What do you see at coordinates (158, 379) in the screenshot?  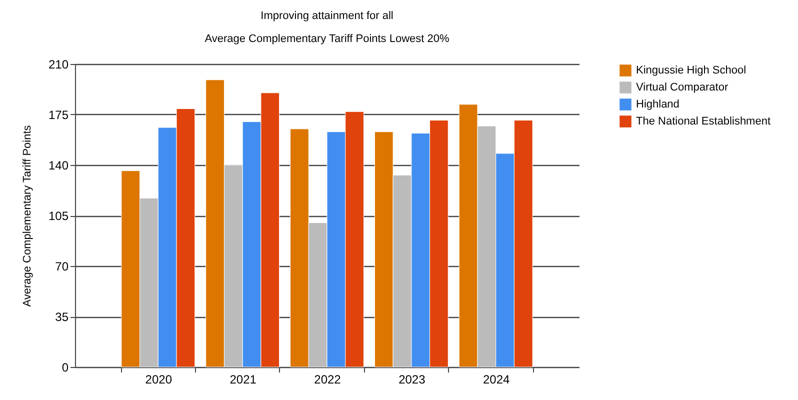 I see `x-tick-label: 2020` at bounding box center [158, 379].